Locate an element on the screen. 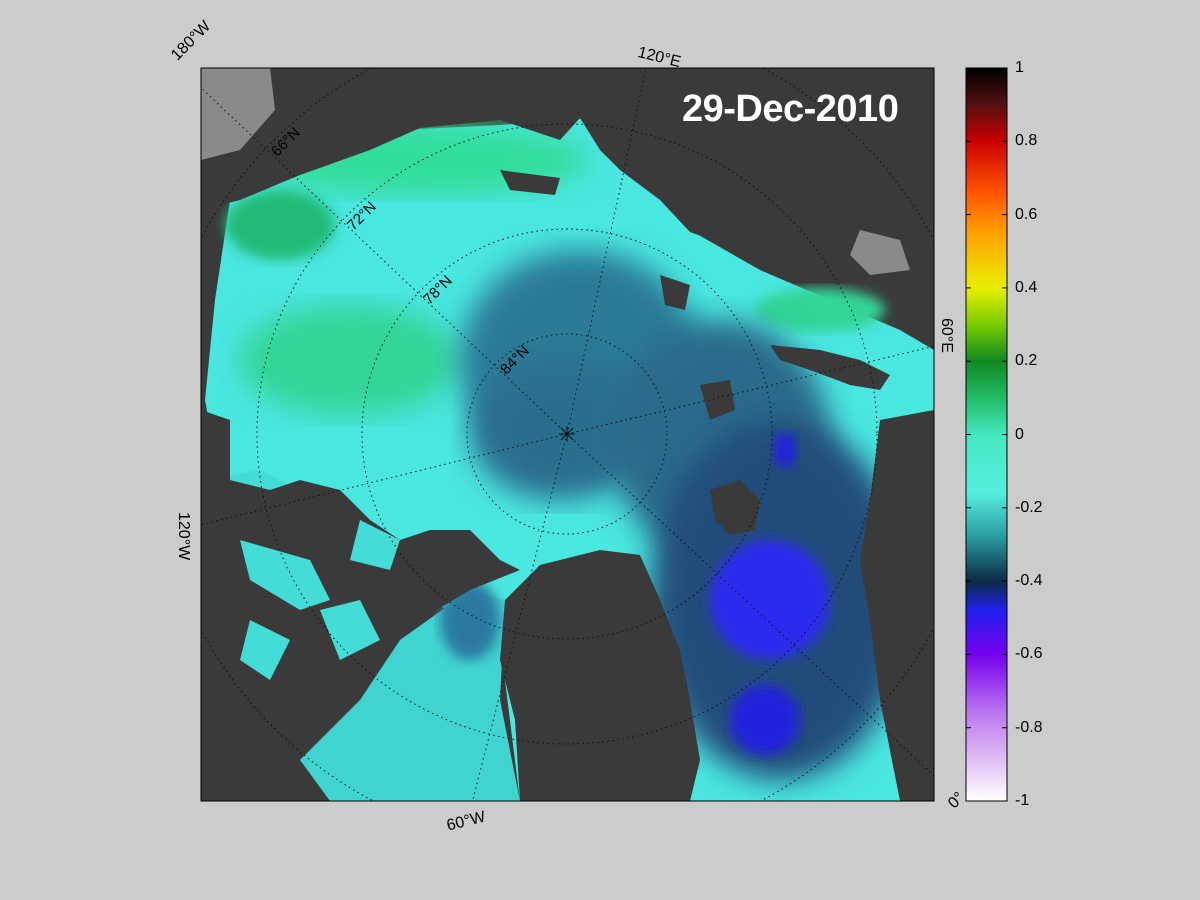  new-siberian-island is located at coordinates (530, 182).